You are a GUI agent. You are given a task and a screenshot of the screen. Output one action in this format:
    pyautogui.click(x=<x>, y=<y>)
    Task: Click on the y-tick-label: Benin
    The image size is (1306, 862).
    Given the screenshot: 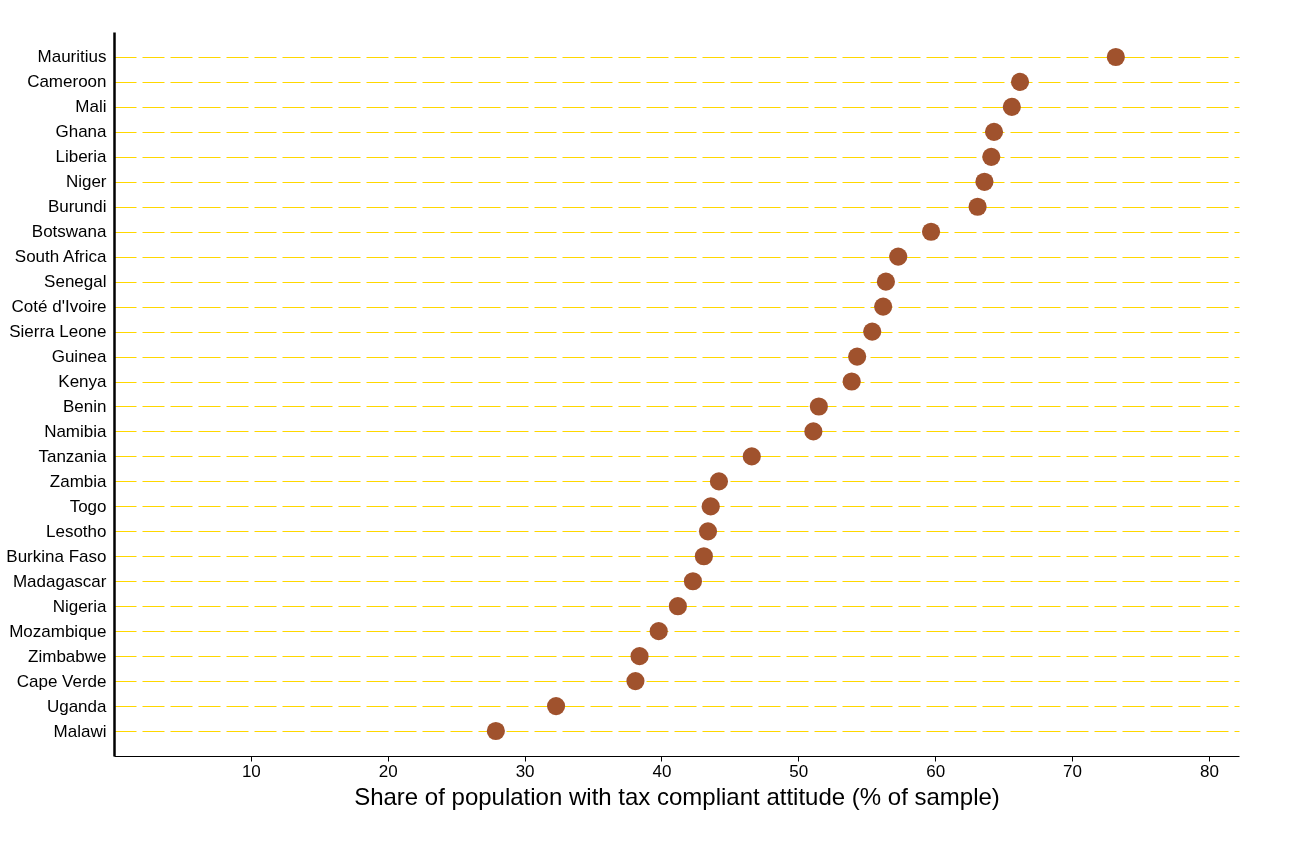 What is the action you would take?
    pyautogui.click(x=85, y=406)
    